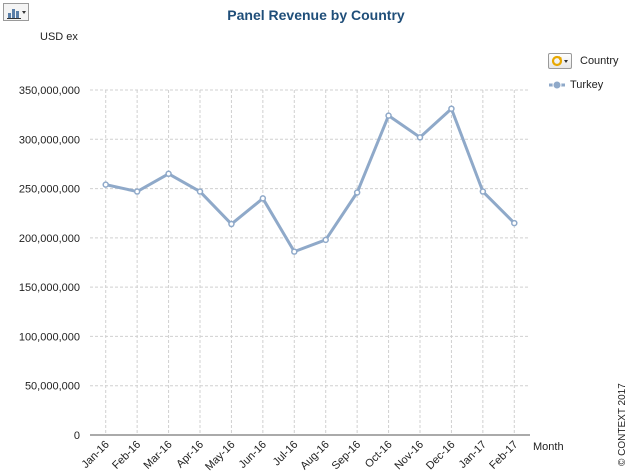  What do you see at coordinates (96, 455) in the screenshot?
I see `x-tick-label: Jan-16` at bounding box center [96, 455].